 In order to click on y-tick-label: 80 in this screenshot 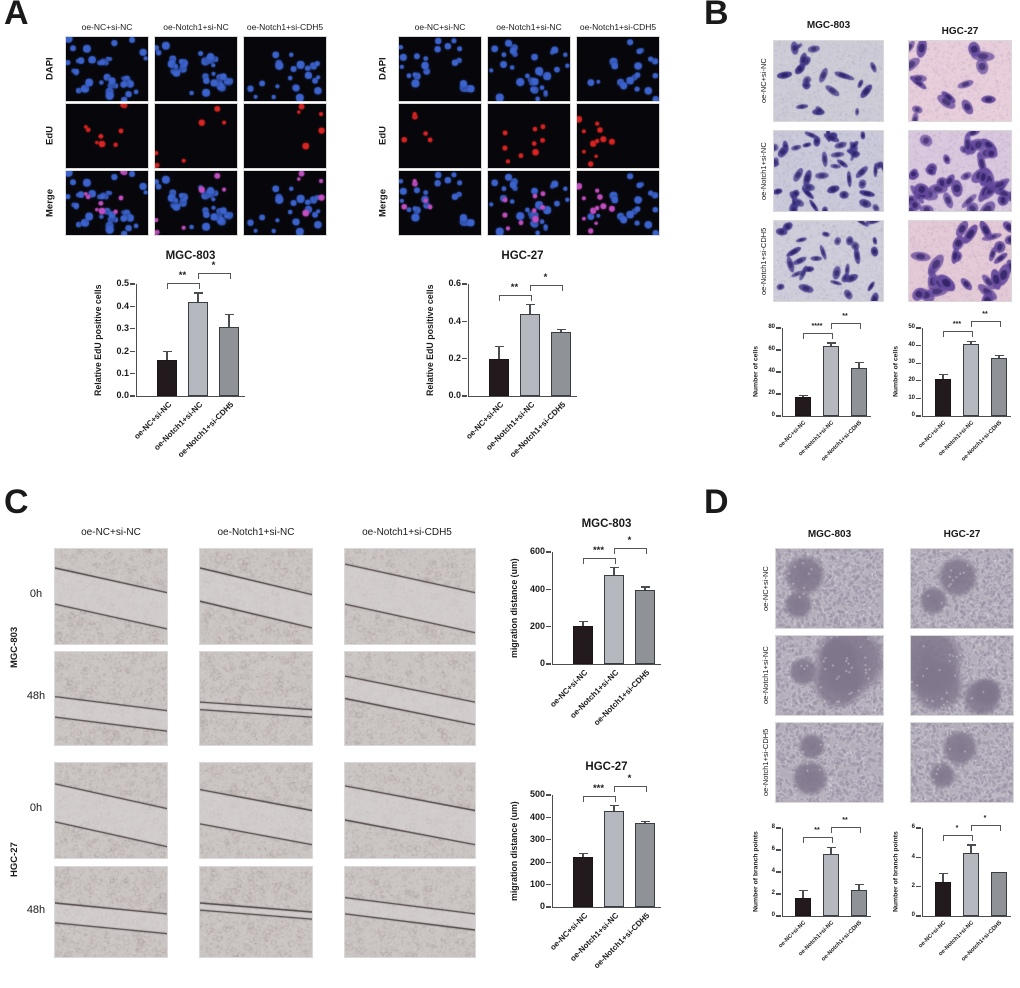, I will do `click(771, 327)`.